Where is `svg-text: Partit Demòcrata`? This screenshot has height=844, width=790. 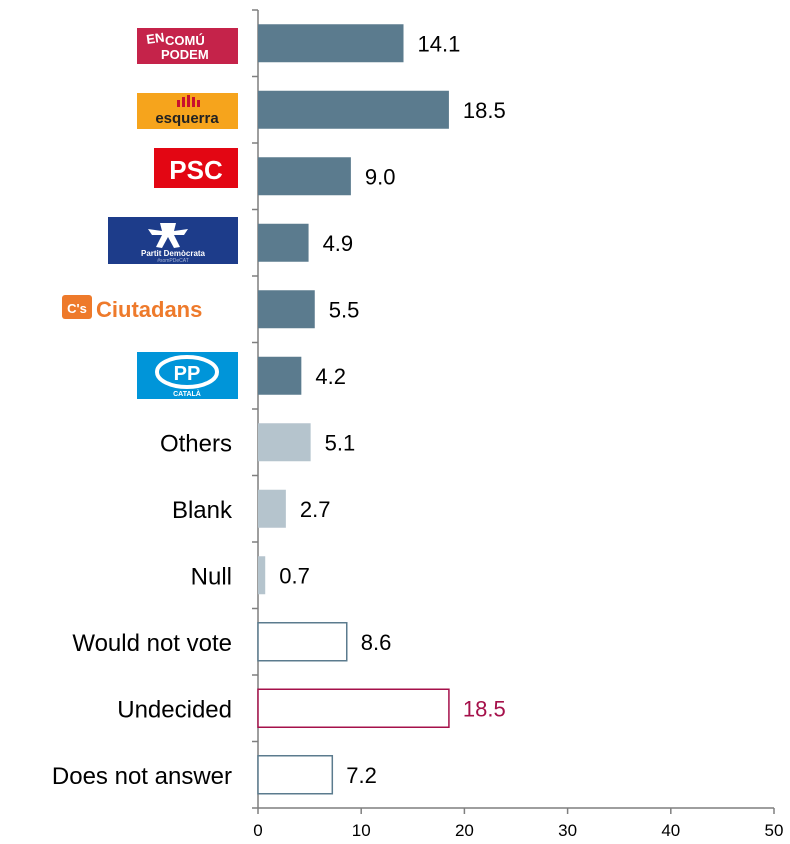
svg-text: Partit Demòcrata is located at coordinates (173, 253).